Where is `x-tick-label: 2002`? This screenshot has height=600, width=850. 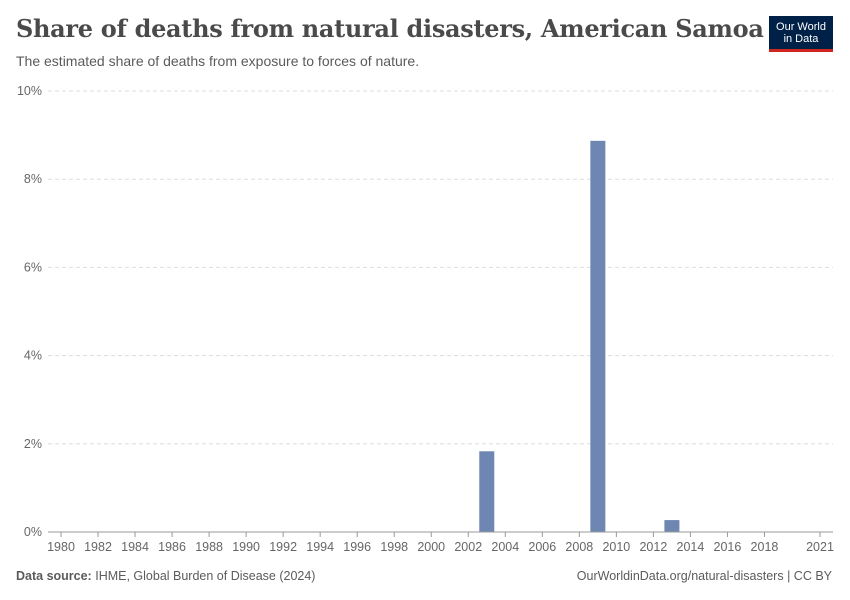 x-tick-label: 2002 is located at coordinates (468, 547).